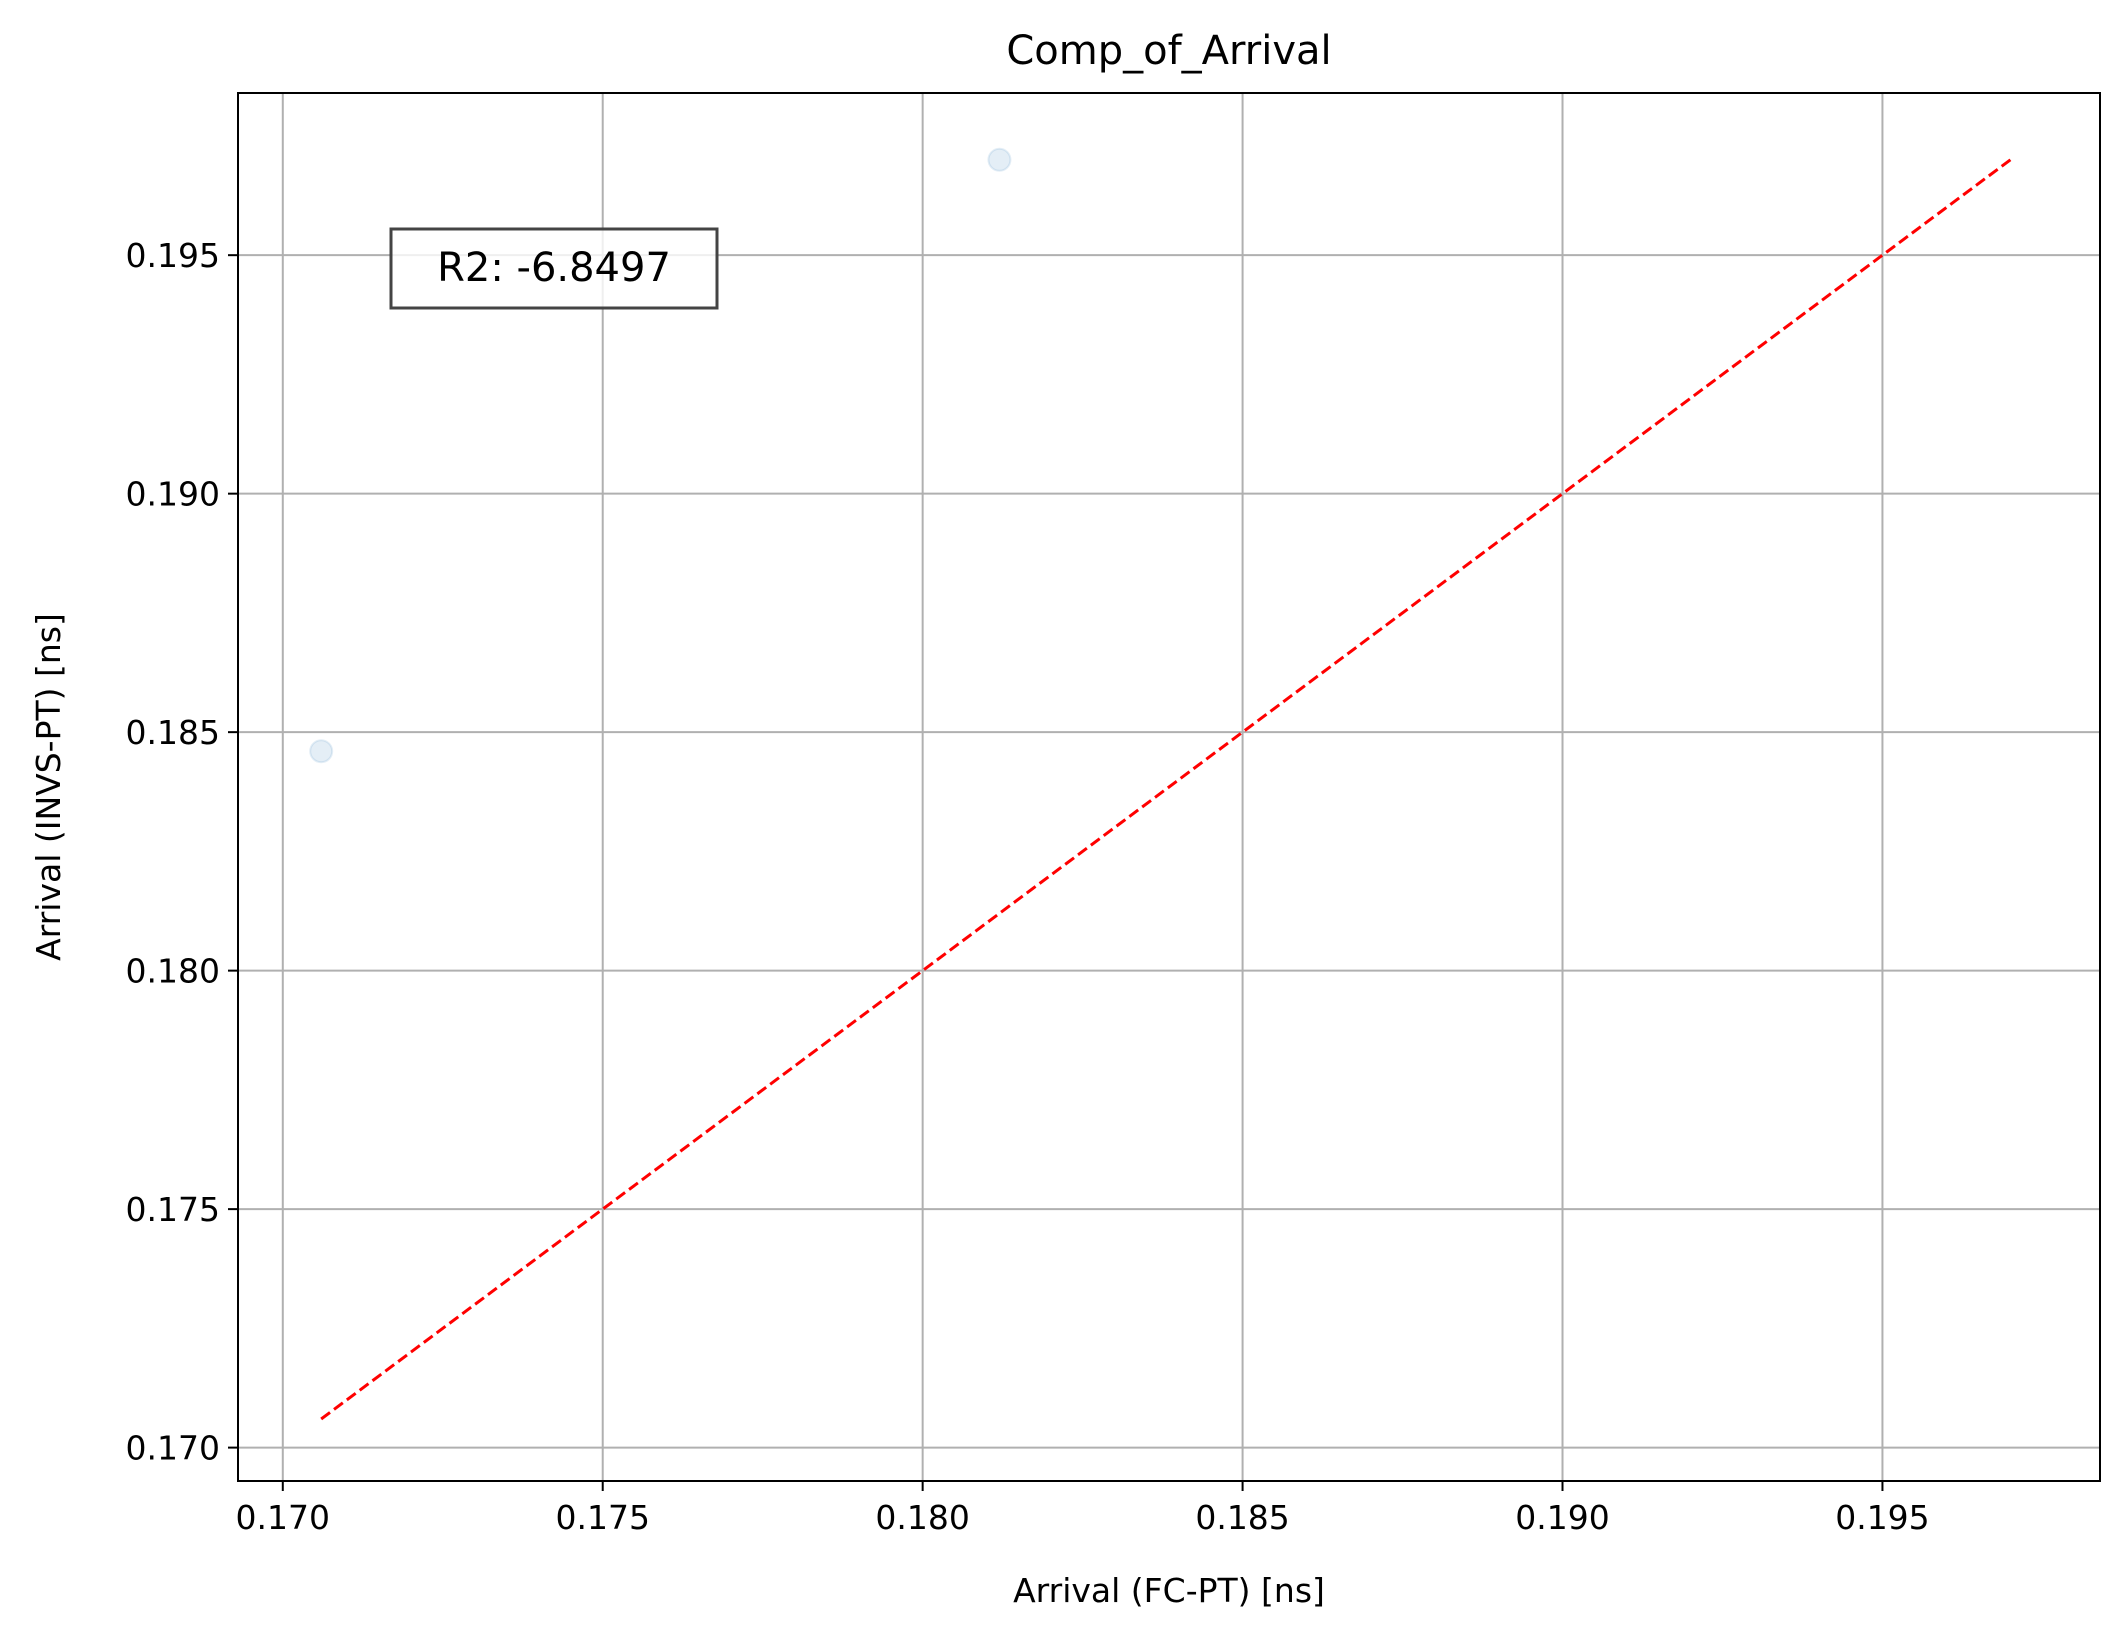 The height and width of the screenshot is (1638, 2127). Describe the element at coordinates (173, 732) in the screenshot. I see `y-tick-label: 0.185` at that location.